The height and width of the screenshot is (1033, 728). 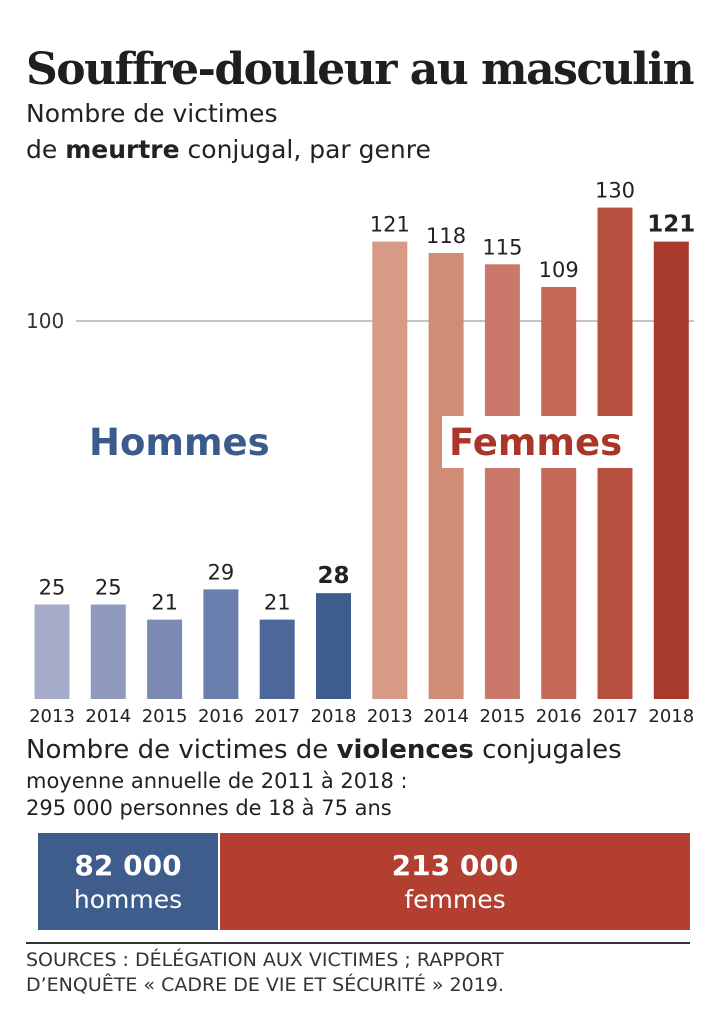 What do you see at coordinates (179, 442) in the screenshot?
I see `series-label-hommes: Hommes` at bounding box center [179, 442].